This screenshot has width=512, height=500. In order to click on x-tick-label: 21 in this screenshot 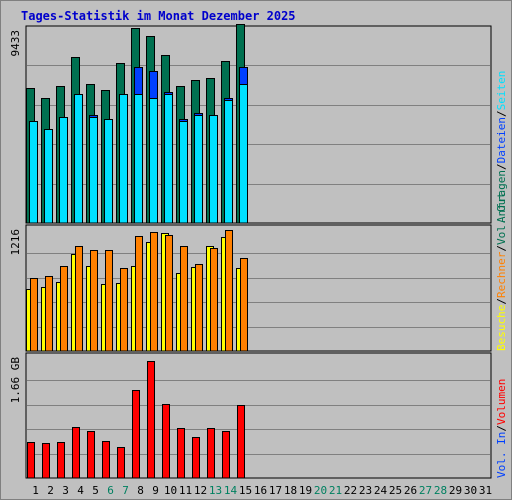, I will do `click(335, 490)`.